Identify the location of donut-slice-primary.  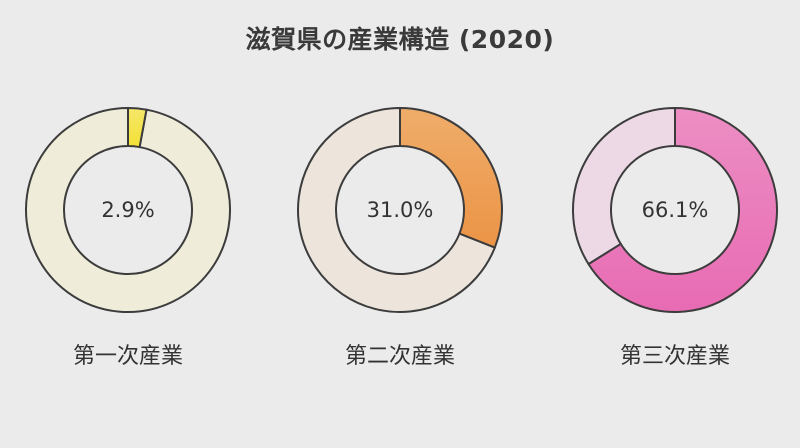
(137, 127).